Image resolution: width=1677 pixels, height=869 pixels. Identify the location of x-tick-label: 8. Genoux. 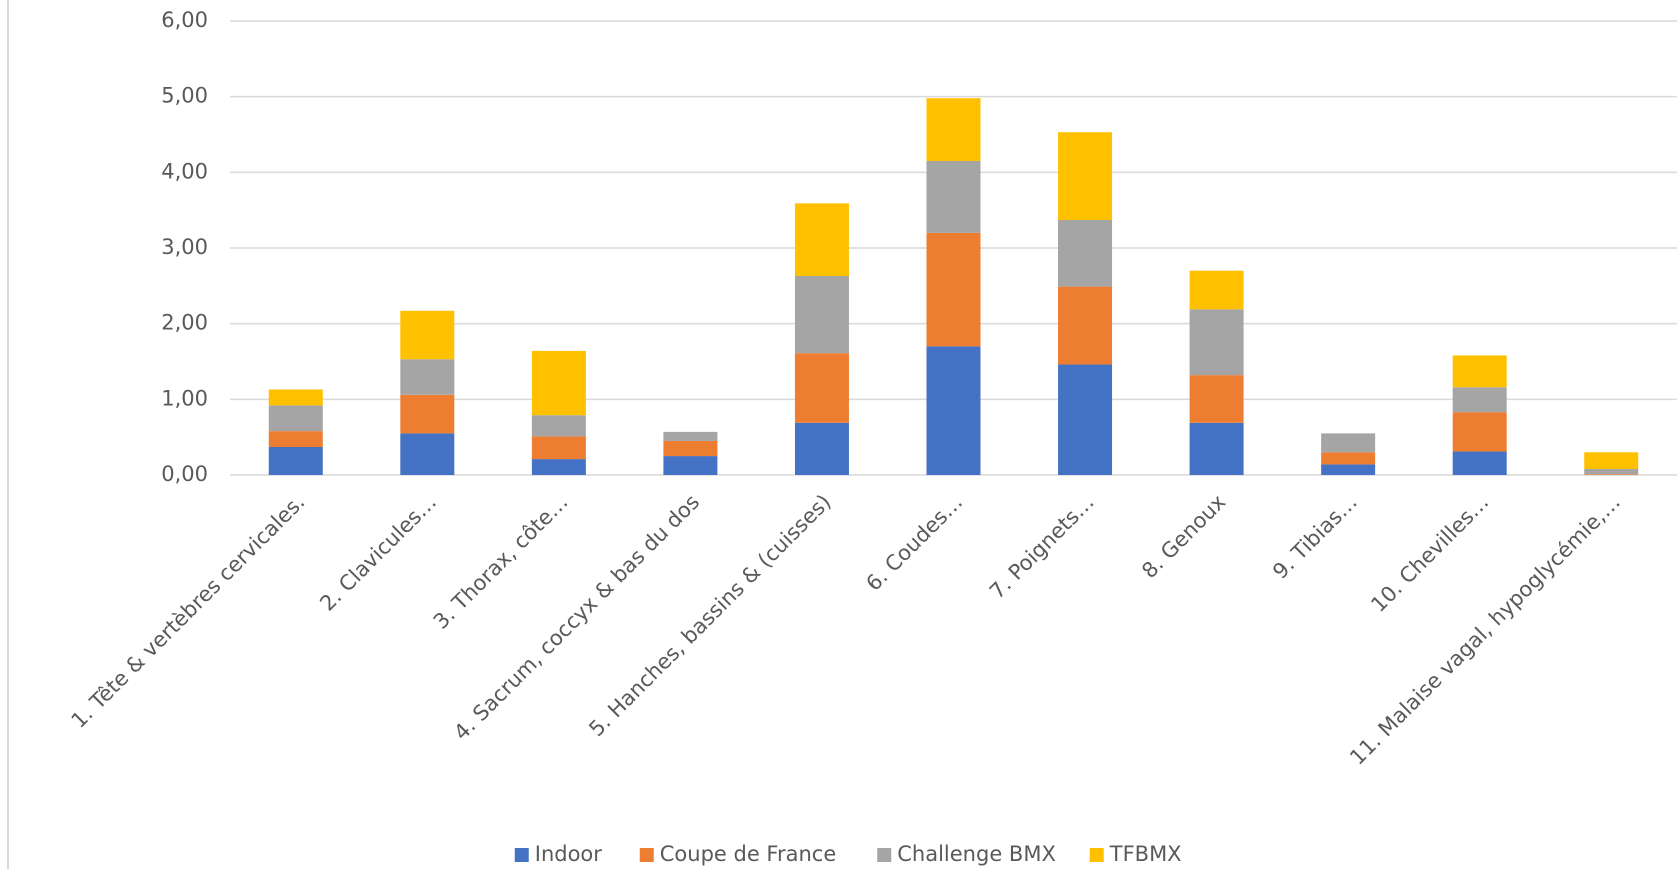
(1183, 536).